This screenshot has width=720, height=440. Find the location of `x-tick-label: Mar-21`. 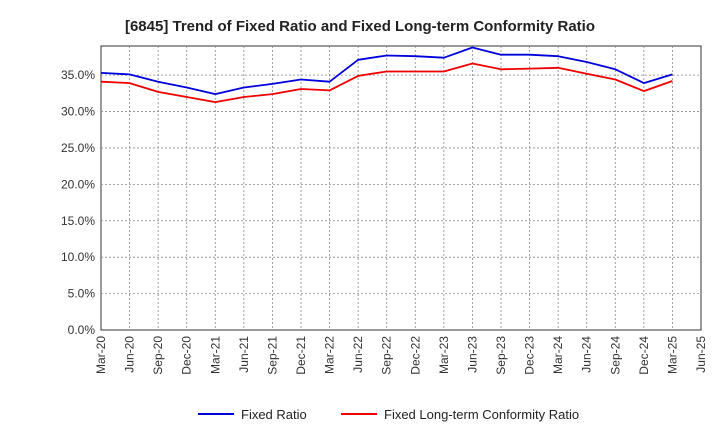

x-tick-label: Mar-21 is located at coordinates (215, 355).